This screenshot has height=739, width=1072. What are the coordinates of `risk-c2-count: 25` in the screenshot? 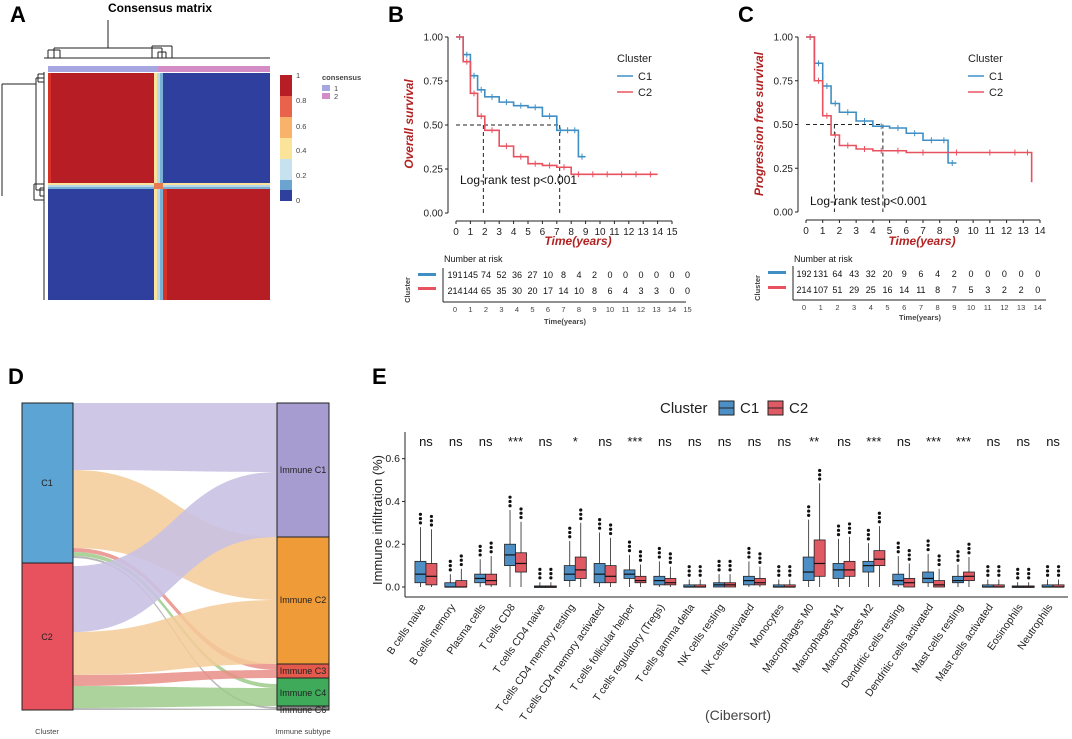 It's located at (871, 290).